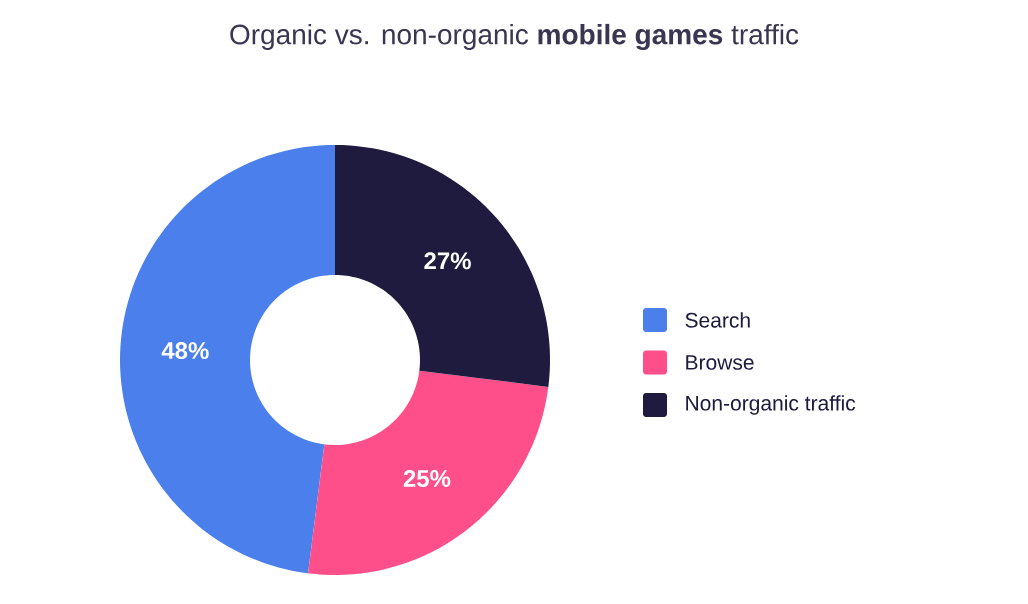 The image size is (1028, 604). Describe the element at coordinates (427, 478) in the screenshot. I see `data-label: 25%` at that location.